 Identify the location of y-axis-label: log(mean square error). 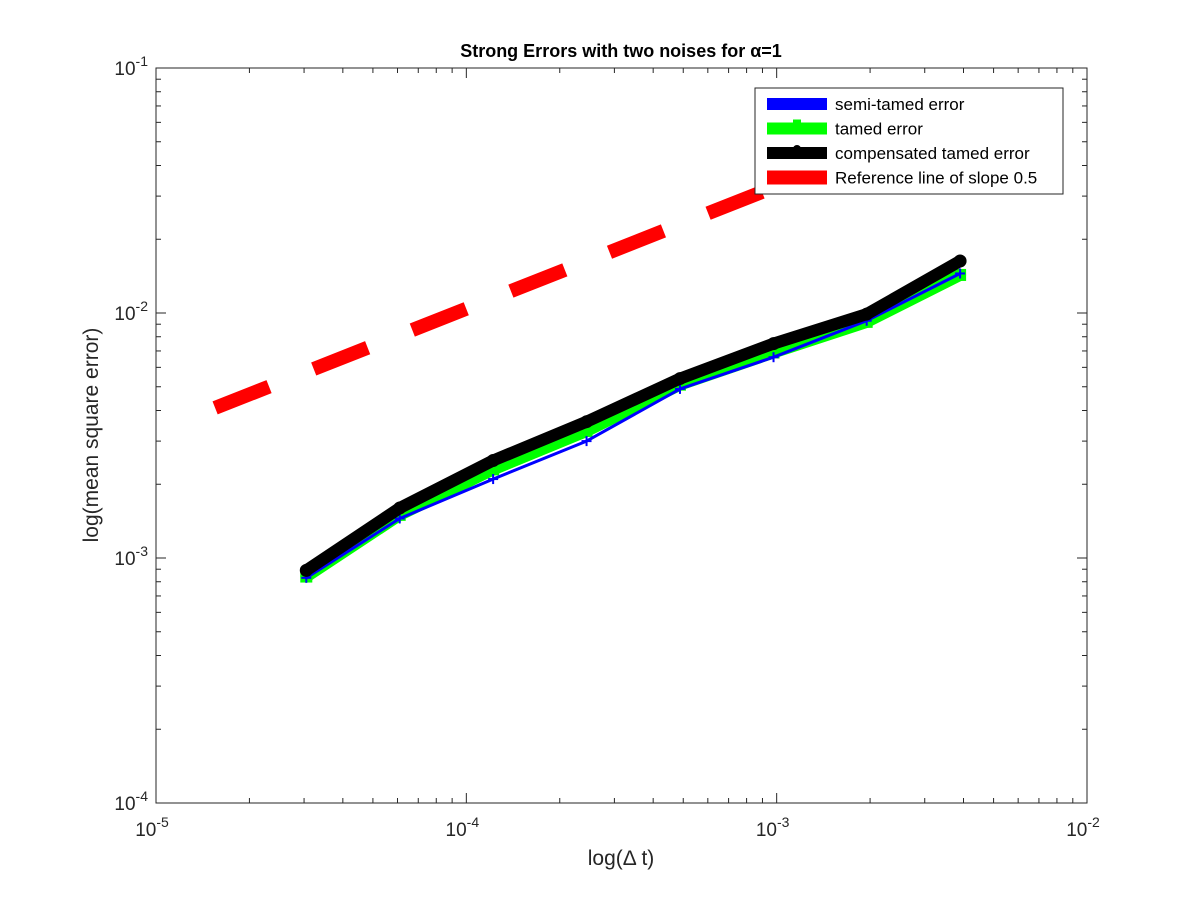
(91, 435).